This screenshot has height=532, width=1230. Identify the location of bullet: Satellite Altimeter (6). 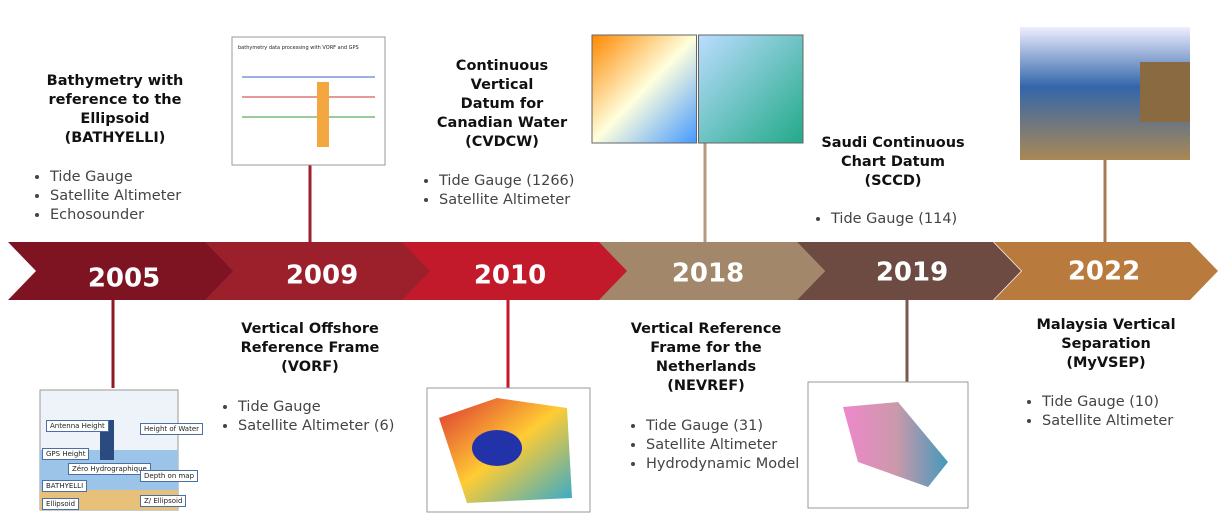
(325, 426).